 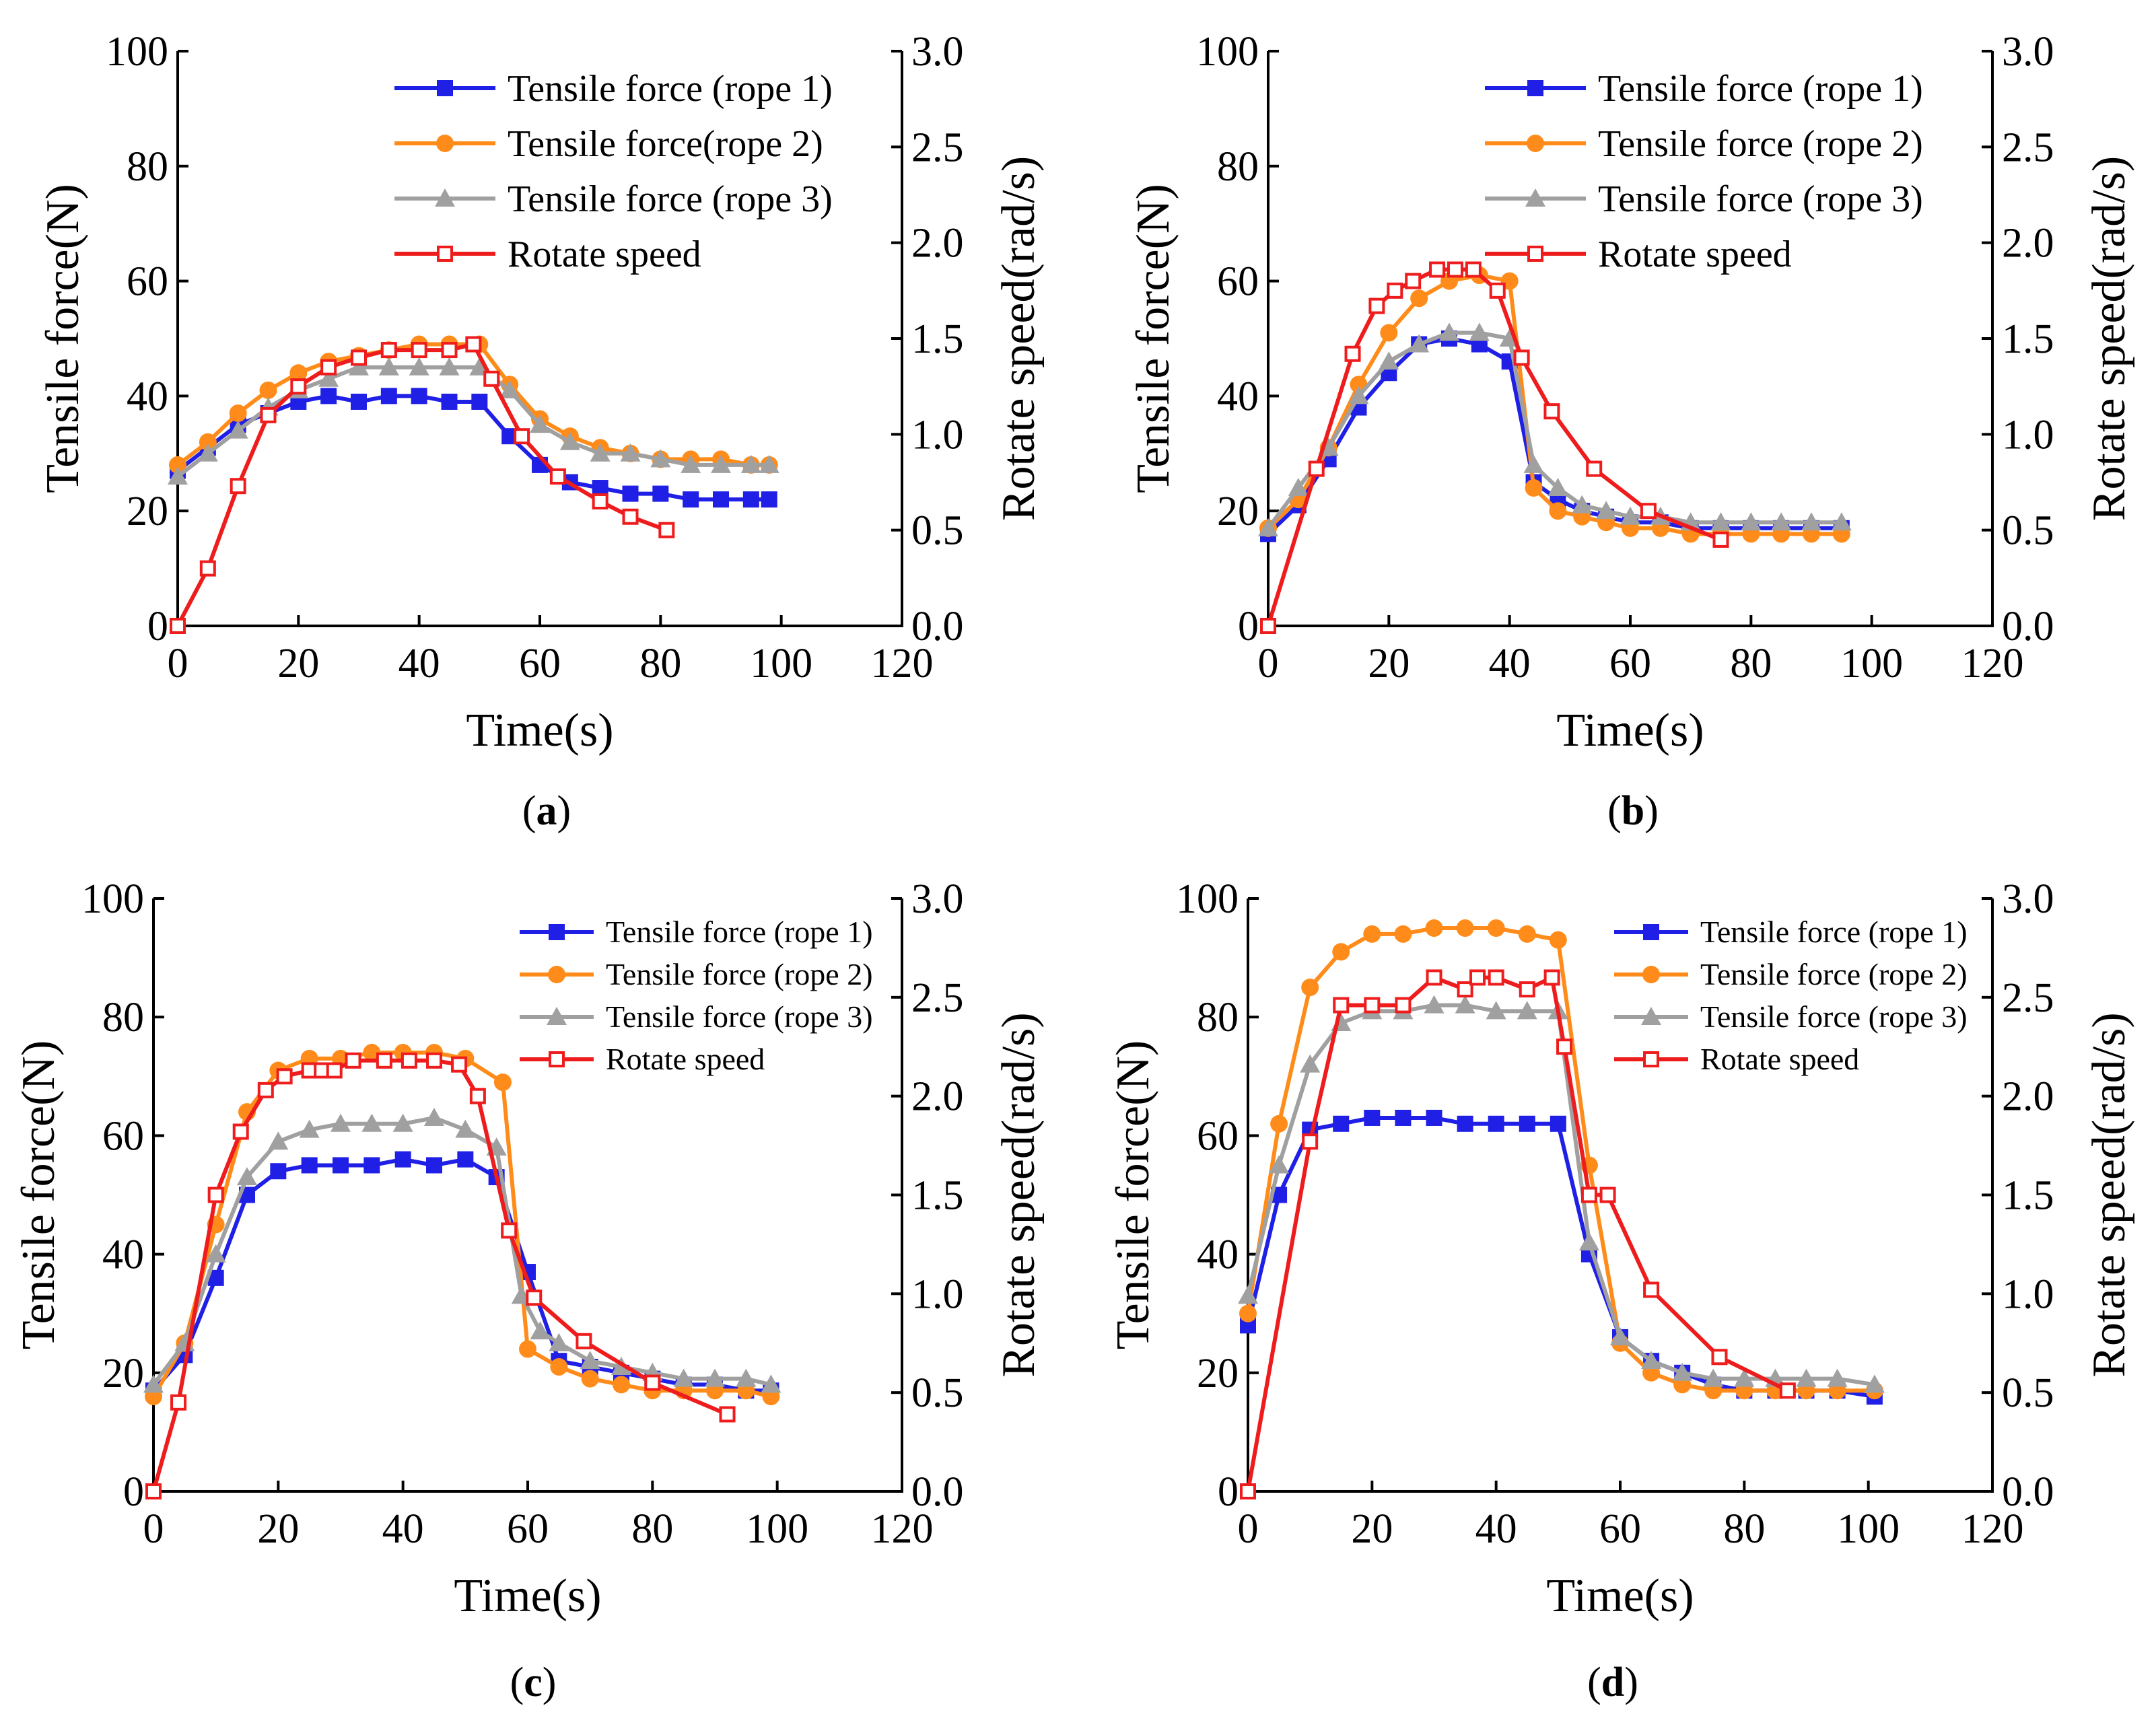 I want to click on y-tick-label: 100, so click(x=1207, y=899).